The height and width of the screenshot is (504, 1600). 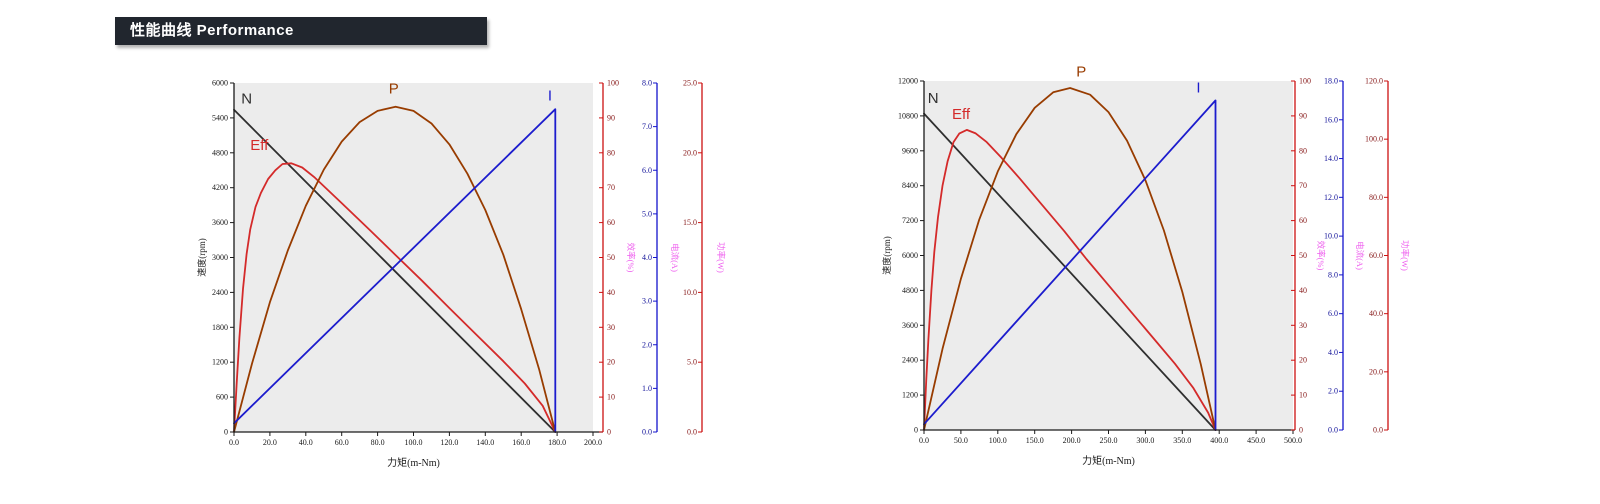 I want to click on efficiency-tick-label: 30, so click(x=611, y=327).